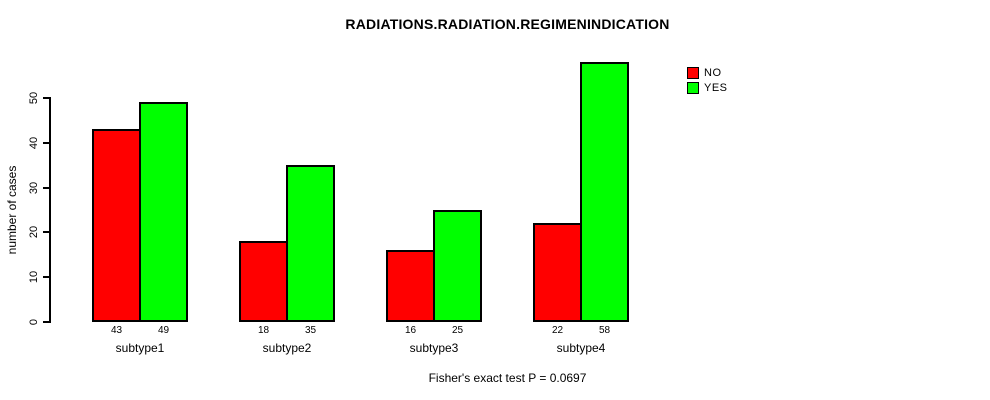 This screenshot has height=400, width=990. What do you see at coordinates (410, 286) in the screenshot?
I see `bar-no-subtype3` at bounding box center [410, 286].